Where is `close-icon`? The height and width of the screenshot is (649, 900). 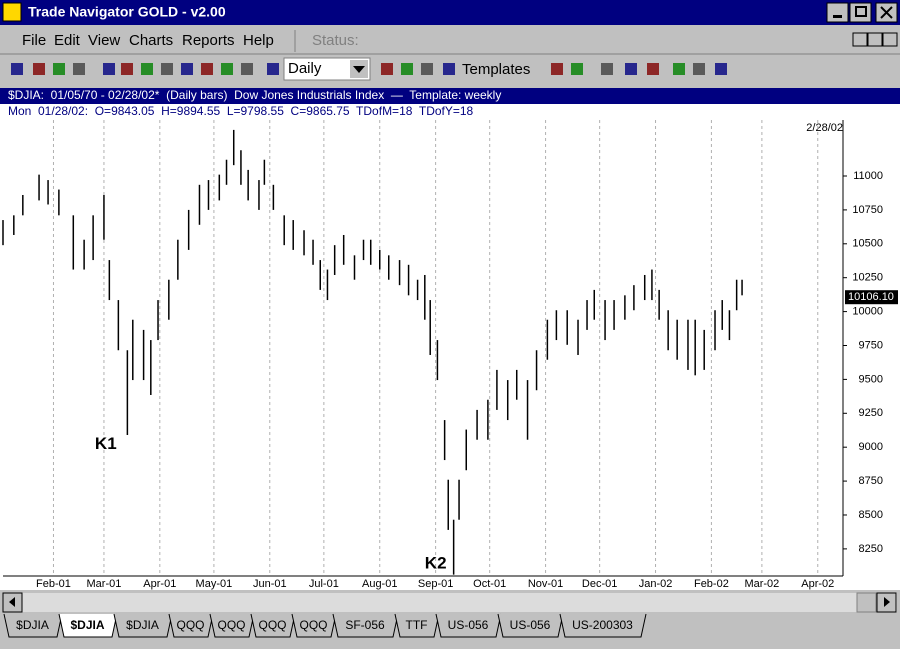
close-icon is located at coordinates (886, 12).